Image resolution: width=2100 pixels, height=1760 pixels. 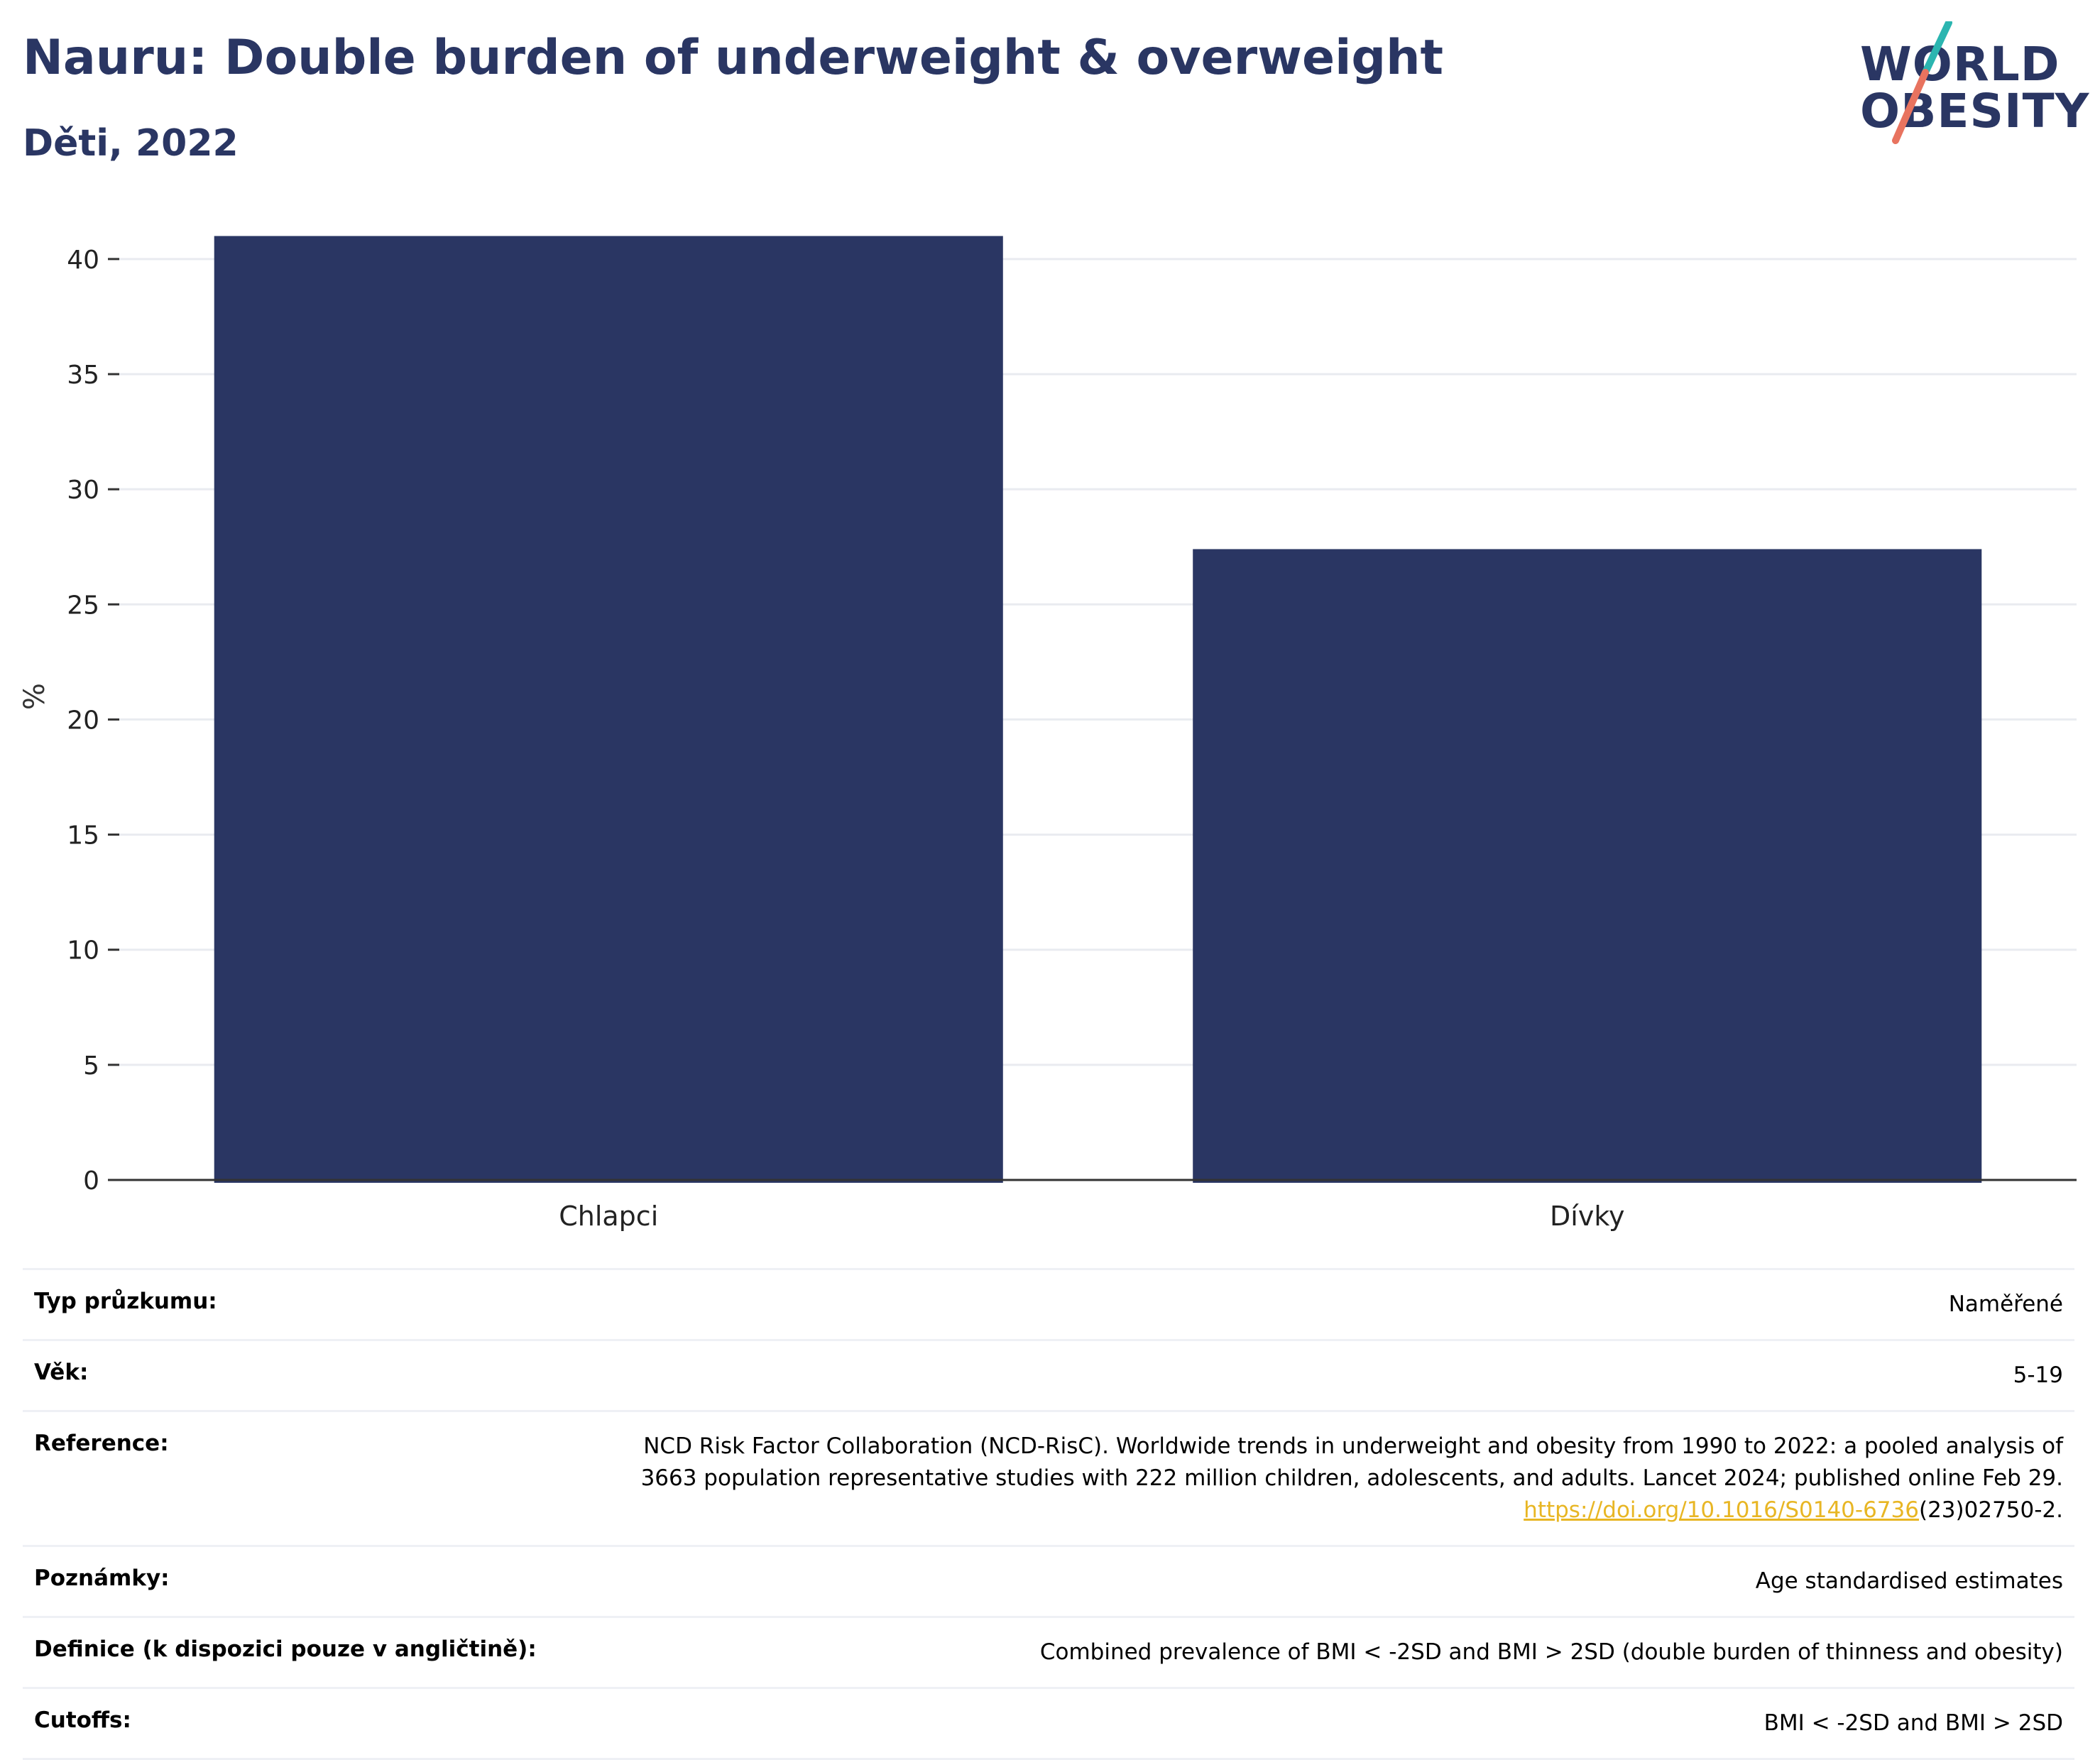 I want to click on y-tick-label: 40, so click(x=83, y=260).